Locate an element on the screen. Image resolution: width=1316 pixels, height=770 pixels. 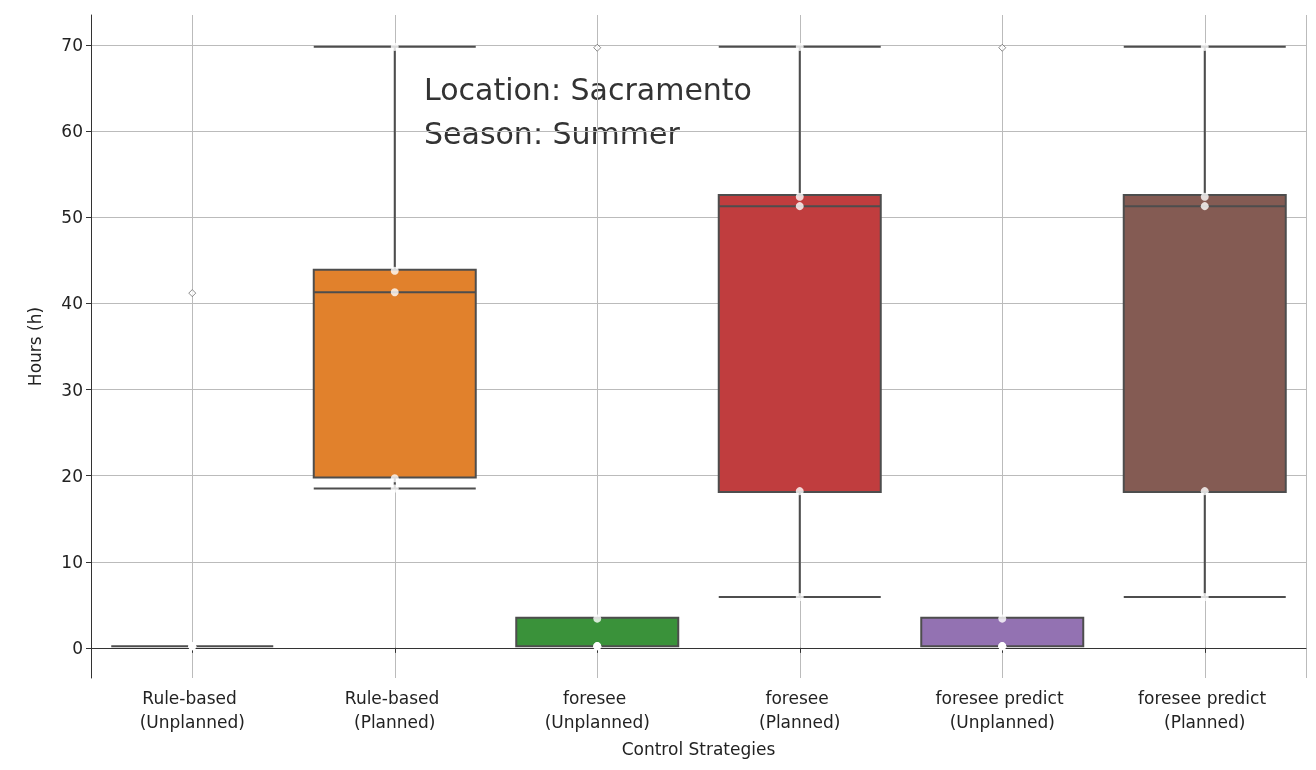
y-tick-label: 50 is located at coordinates (72, 217).